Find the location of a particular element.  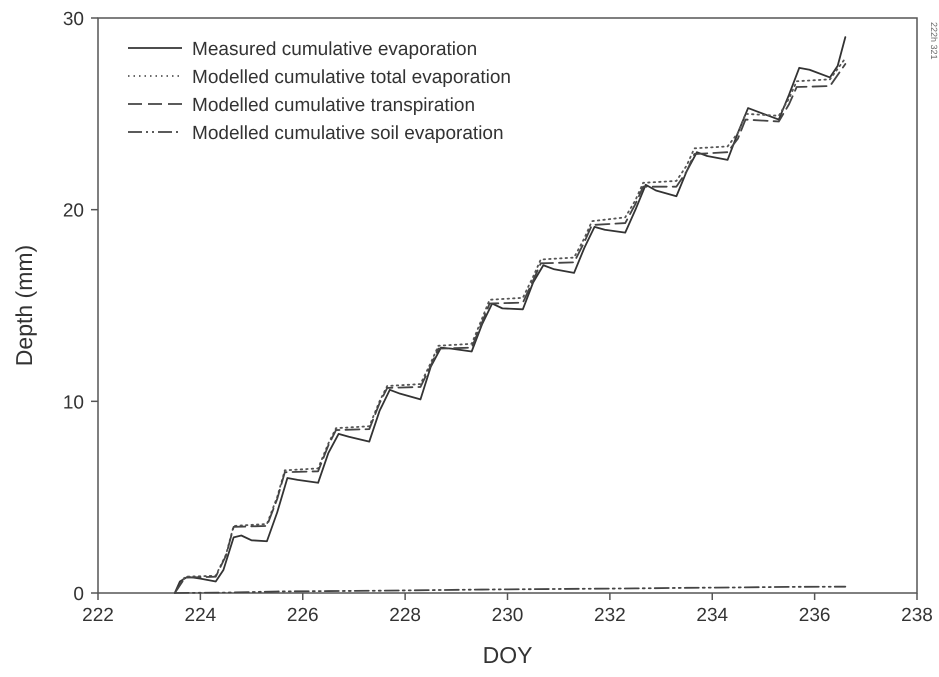

legend-label: Modelled cumulative transpiration is located at coordinates (334, 105).